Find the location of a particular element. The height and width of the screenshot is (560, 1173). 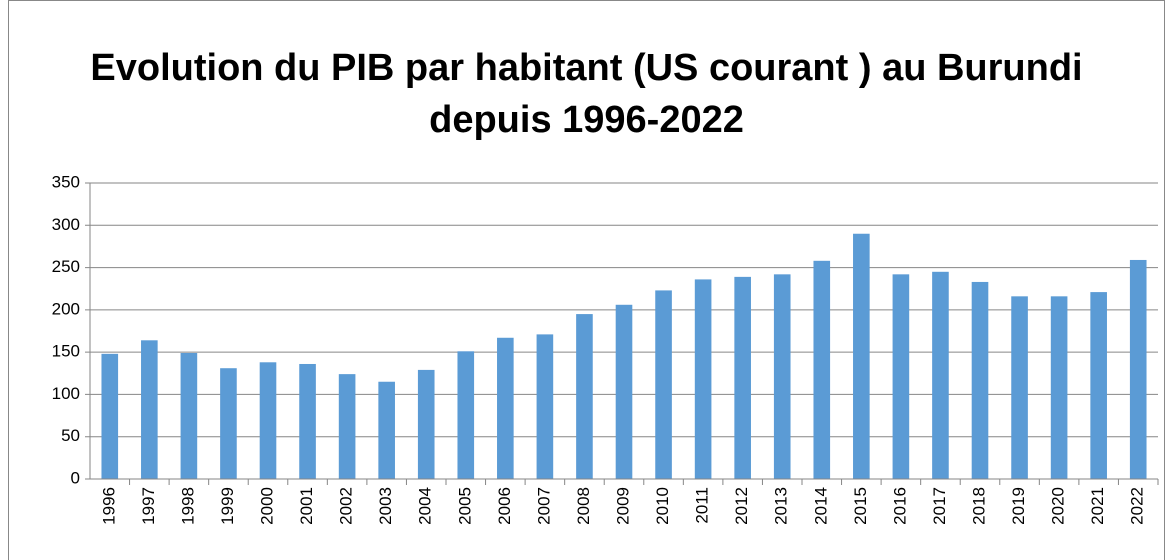

x-tick-label: 2000 is located at coordinates (266, 506).